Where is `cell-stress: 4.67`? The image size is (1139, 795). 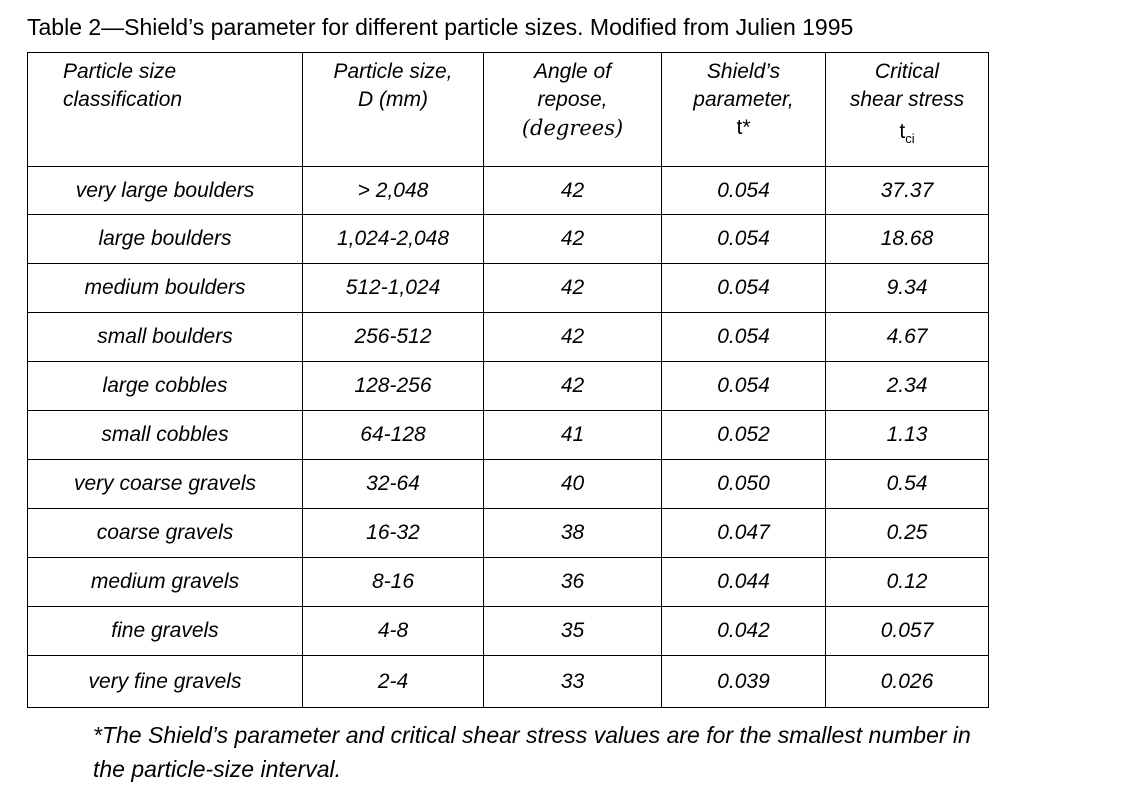 cell-stress: 4.67 is located at coordinates (907, 337).